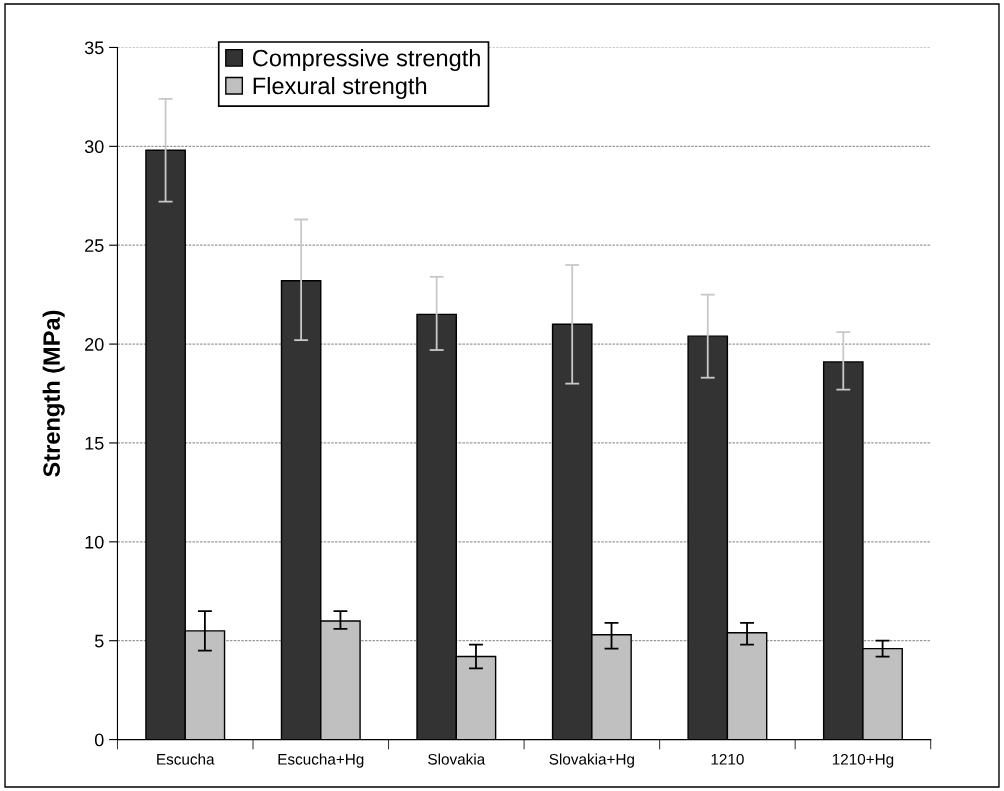  What do you see at coordinates (99, 641) in the screenshot?
I see `y-tick-label: 5` at bounding box center [99, 641].